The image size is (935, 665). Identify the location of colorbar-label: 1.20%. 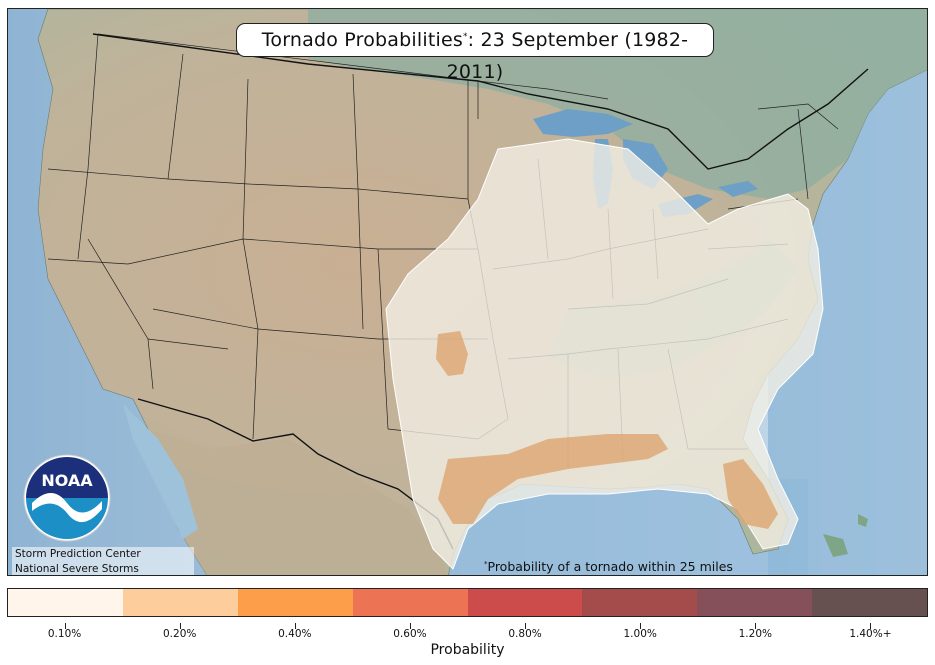
(755, 634).